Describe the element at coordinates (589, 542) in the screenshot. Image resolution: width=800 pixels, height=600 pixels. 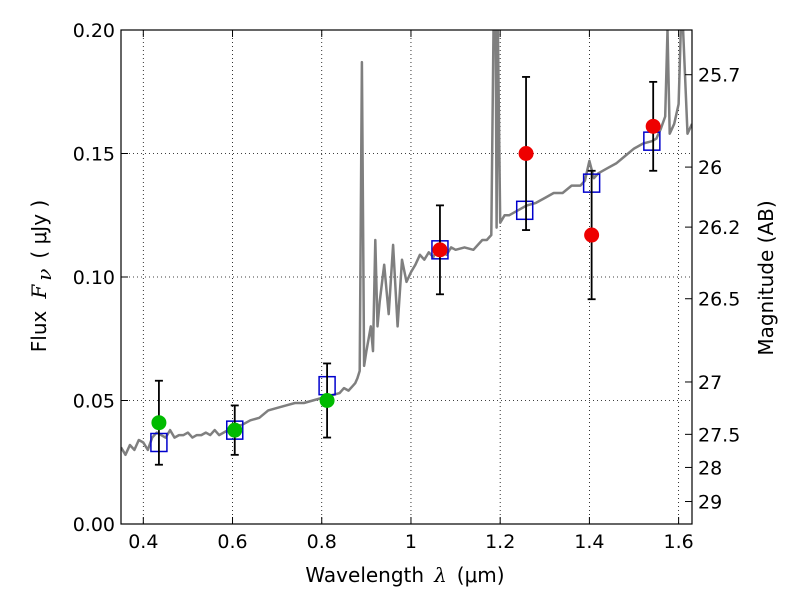
I see `x-tick-label: 1.4` at that location.